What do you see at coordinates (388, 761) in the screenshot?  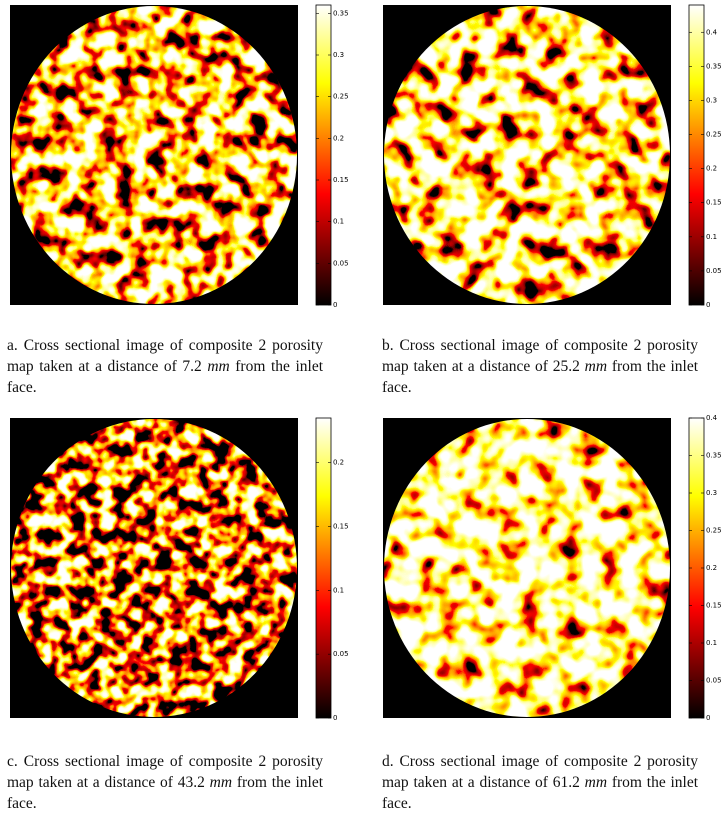 I see `caption-label: d.` at bounding box center [388, 761].